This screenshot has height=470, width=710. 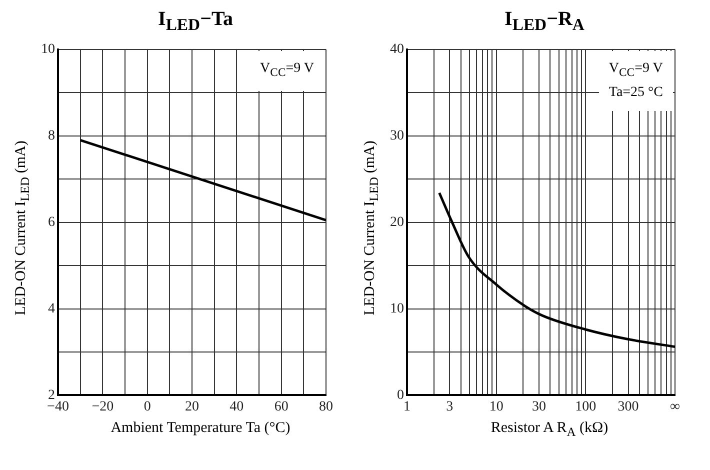 I want to click on y-tick-label: 40, so click(x=397, y=50).